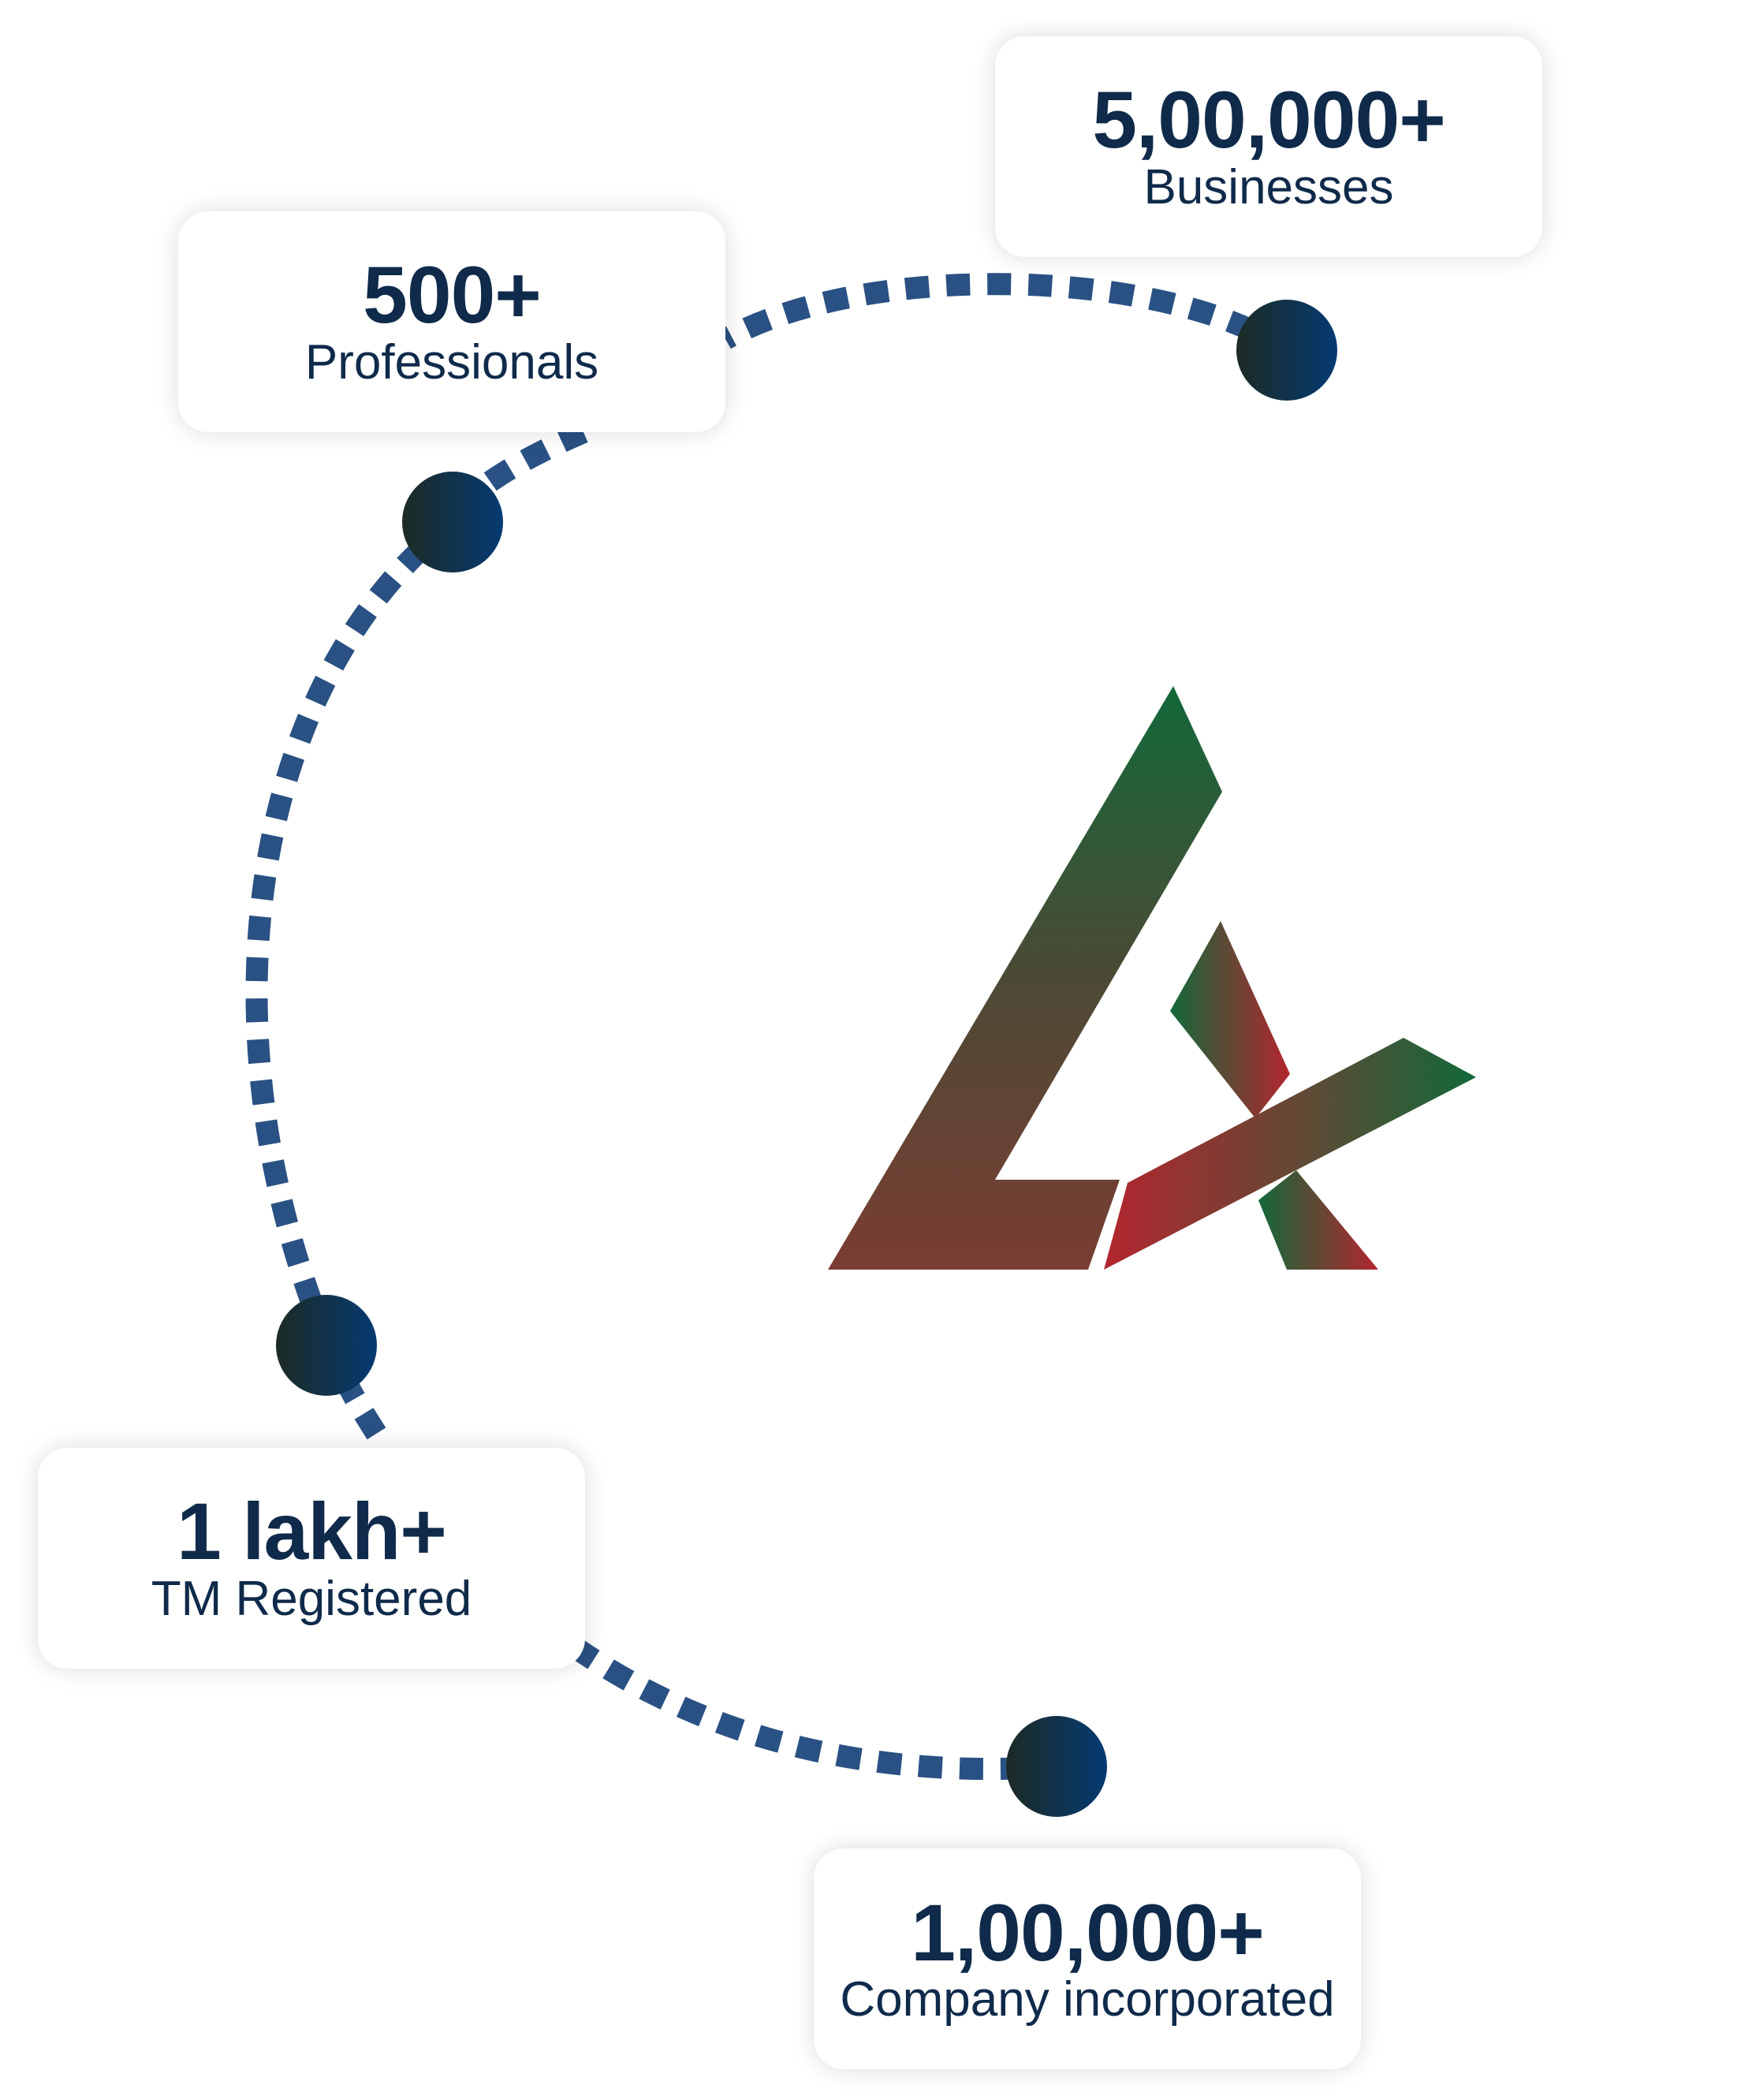  Describe the element at coordinates (1087, 1999) in the screenshot. I see `stat-label: Company incorporated` at that location.